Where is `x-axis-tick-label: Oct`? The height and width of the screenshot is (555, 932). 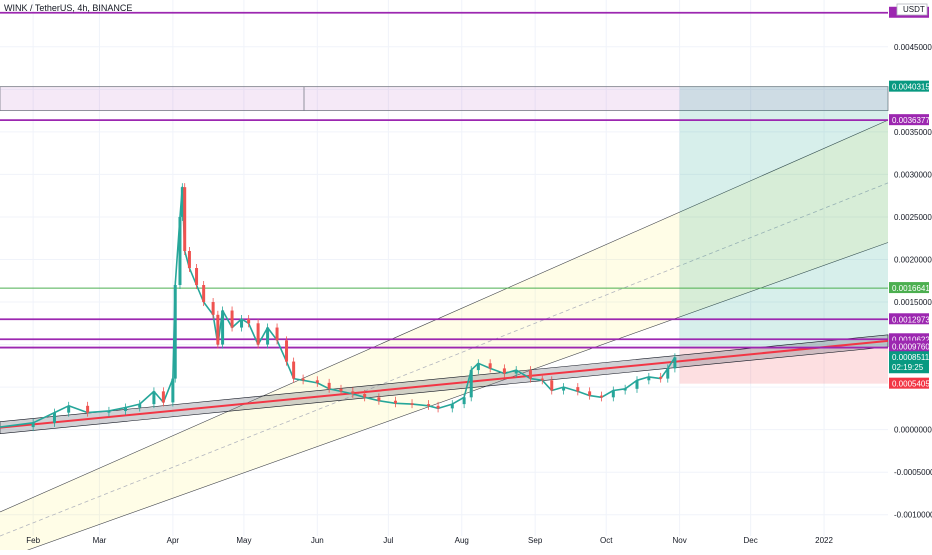 x-axis-tick-label: Oct is located at coordinates (606, 540).